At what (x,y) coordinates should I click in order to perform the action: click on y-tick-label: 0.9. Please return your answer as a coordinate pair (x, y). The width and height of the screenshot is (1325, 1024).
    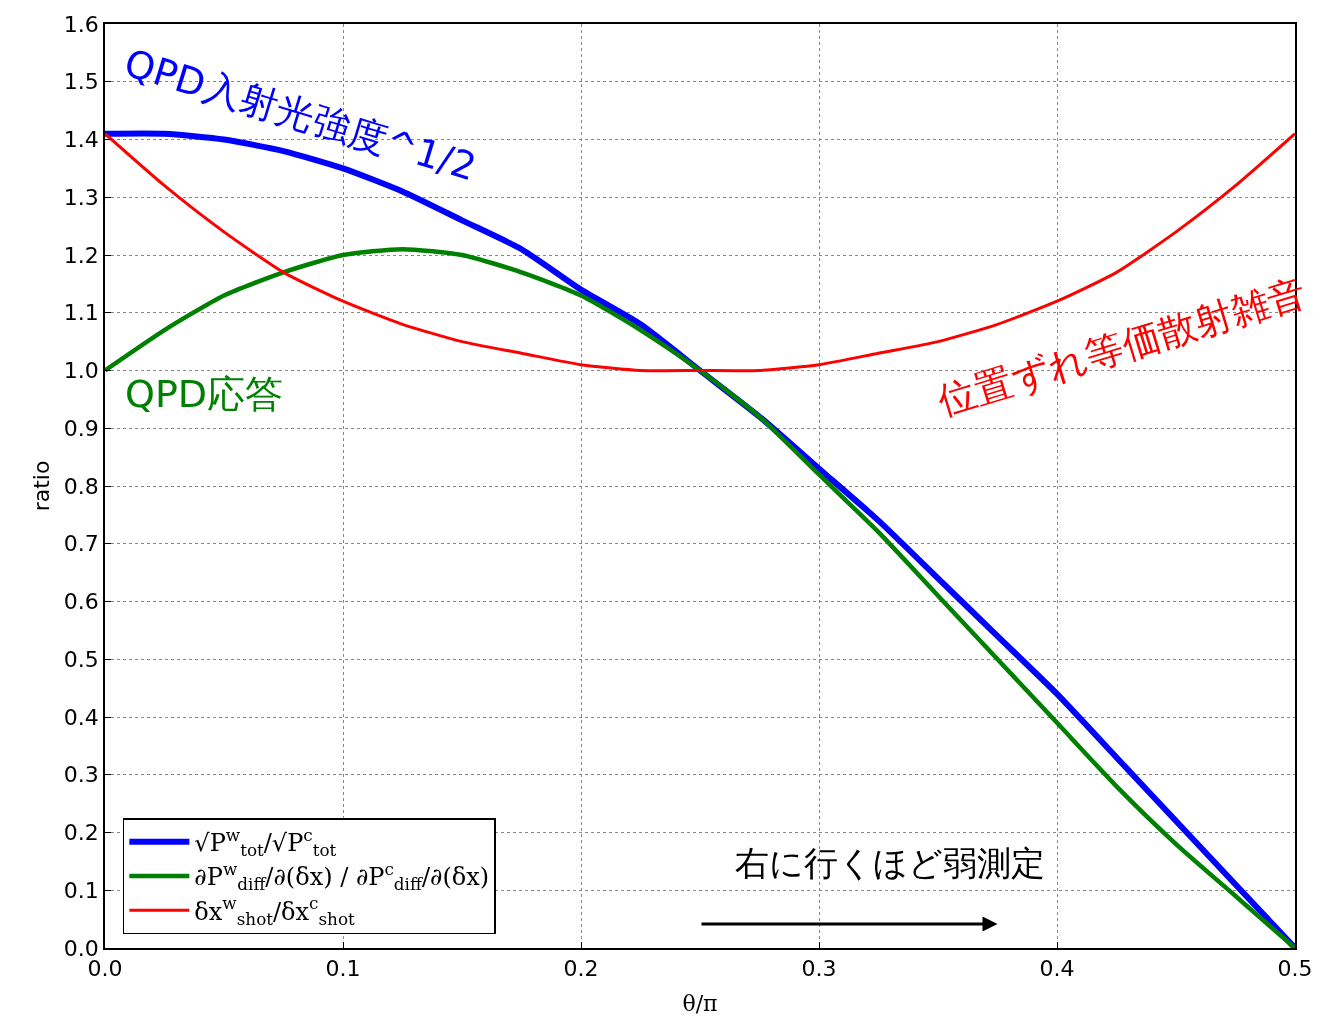
    Looking at the image, I should click on (81, 428).